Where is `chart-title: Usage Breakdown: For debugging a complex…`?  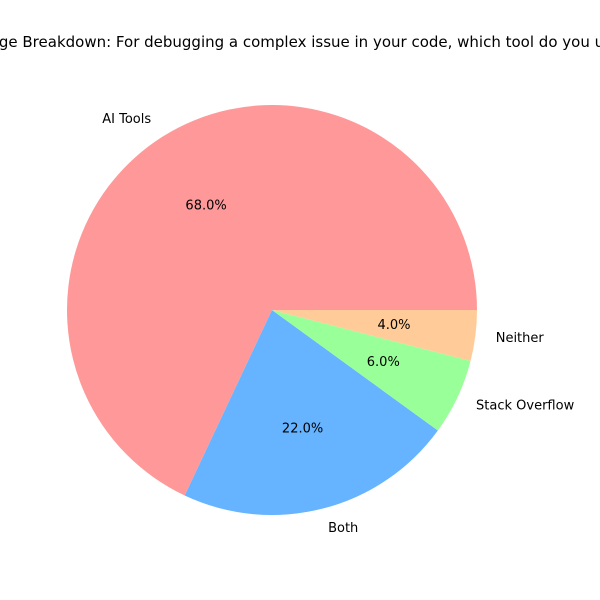 chart-title: Usage Breakdown: For debugging a complex… is located at coordinates (300, 42).